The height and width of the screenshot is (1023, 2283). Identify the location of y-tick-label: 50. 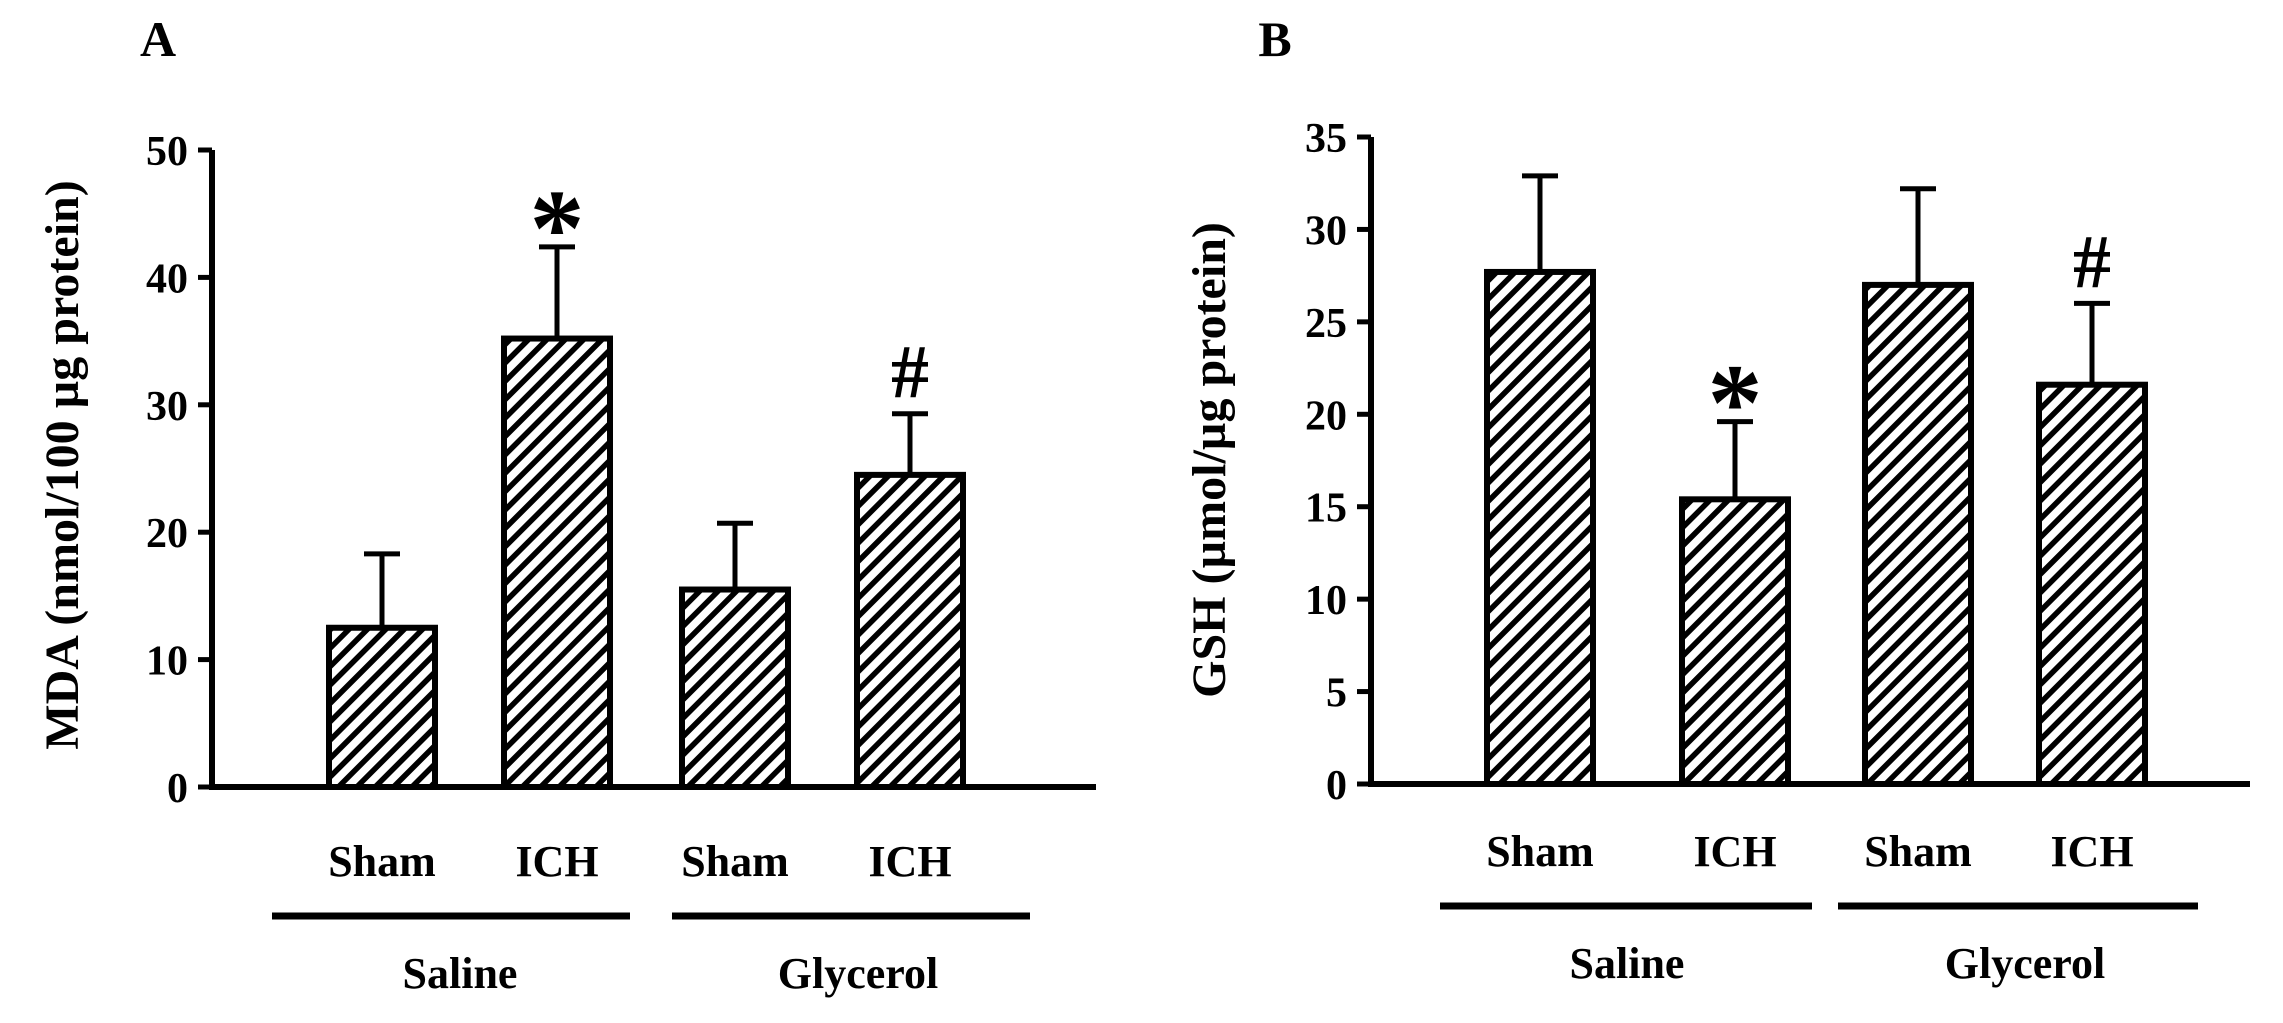
(167, 152).